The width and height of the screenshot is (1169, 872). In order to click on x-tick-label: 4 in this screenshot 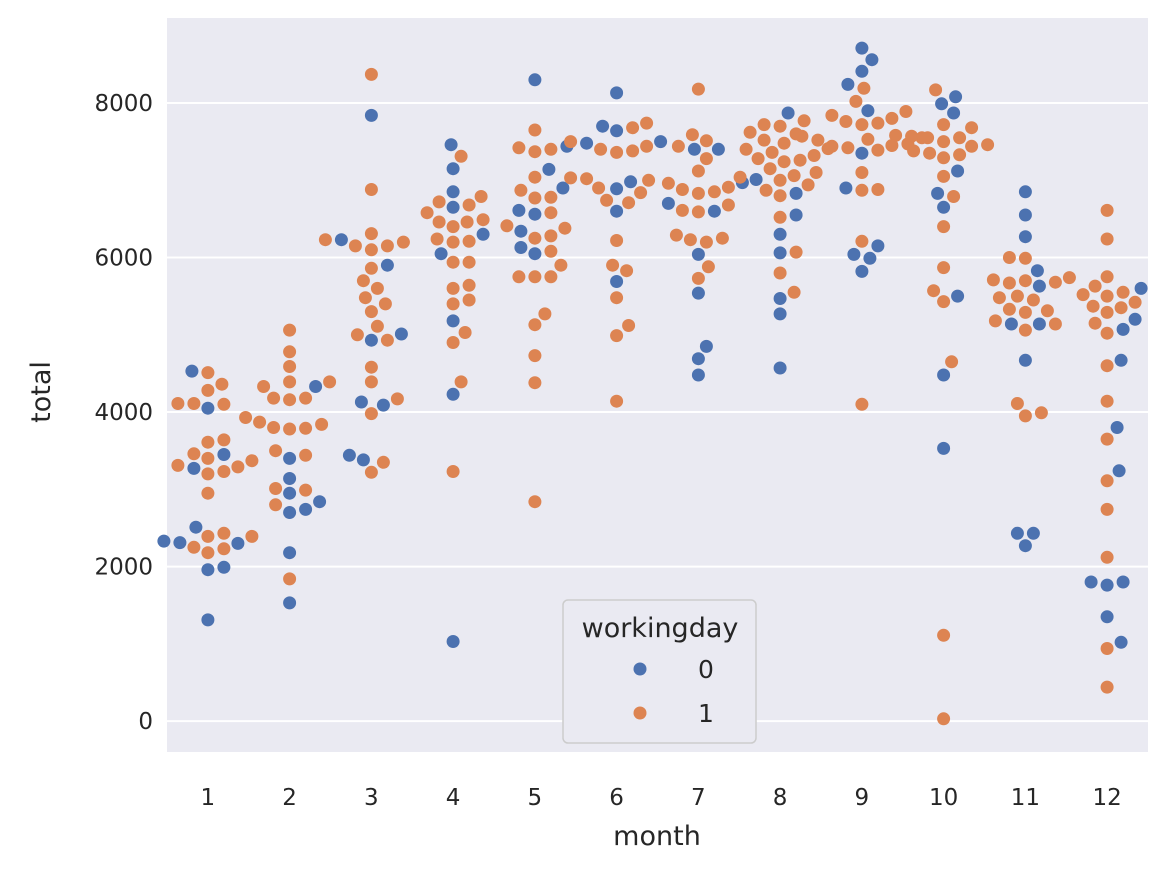, I will do `click(453, 798)`.